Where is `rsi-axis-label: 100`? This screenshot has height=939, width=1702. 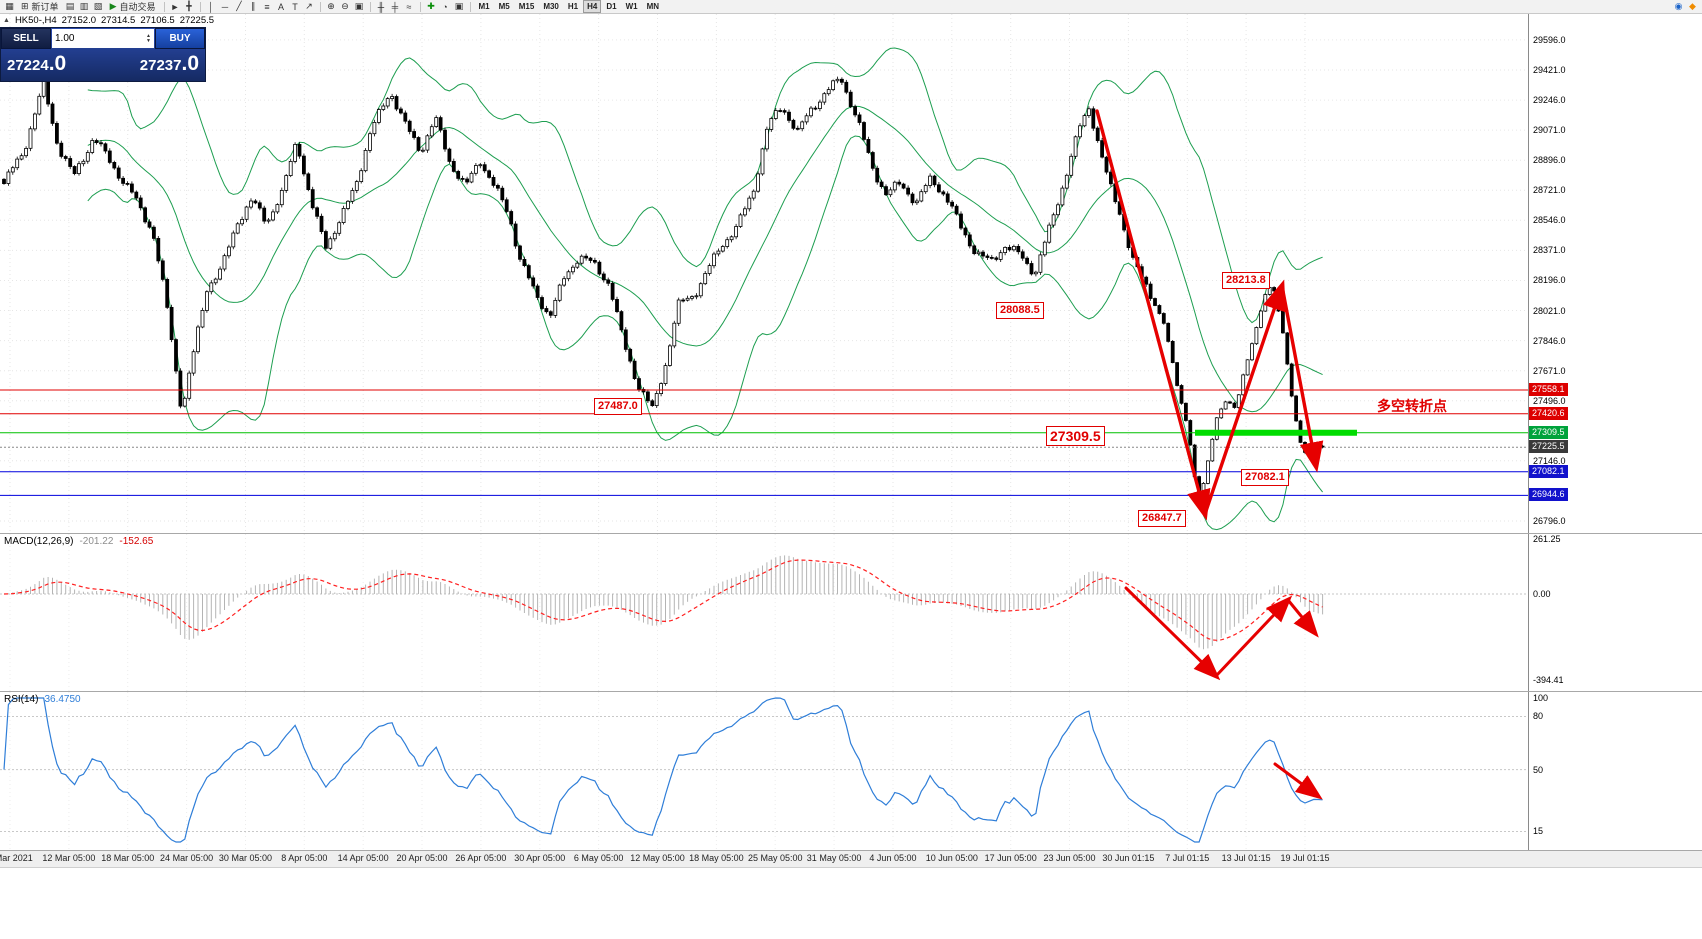
rsi-axis-label: 100 is located at coordinates (1541, 698).